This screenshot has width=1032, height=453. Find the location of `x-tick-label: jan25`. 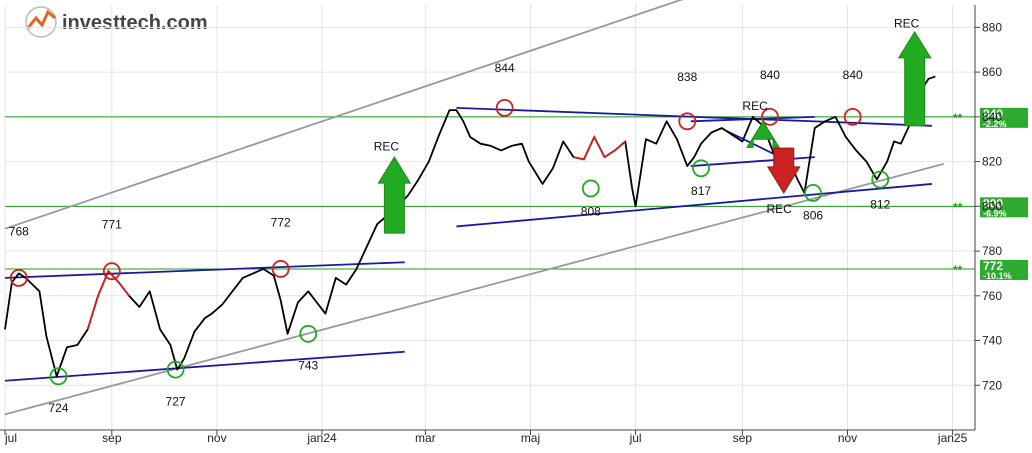

x-tick-label: jan25 is located at coordinates (952, 438).